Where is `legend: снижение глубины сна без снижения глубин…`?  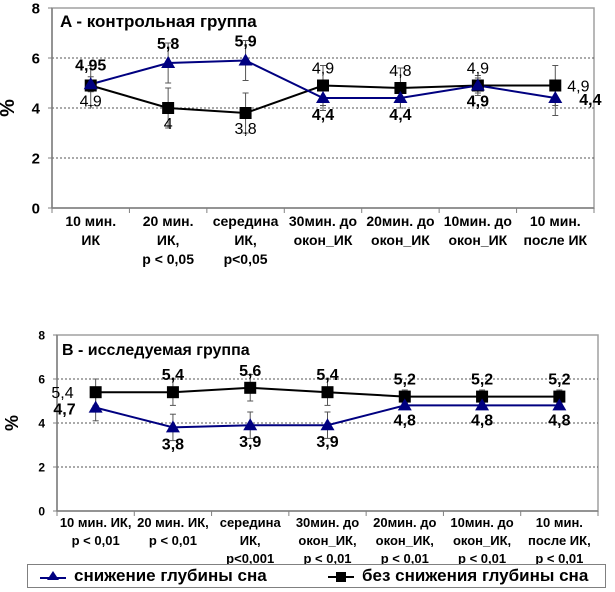 legend: снижение глубины сна без снижения глубин… is located at coordinates (316, 576).